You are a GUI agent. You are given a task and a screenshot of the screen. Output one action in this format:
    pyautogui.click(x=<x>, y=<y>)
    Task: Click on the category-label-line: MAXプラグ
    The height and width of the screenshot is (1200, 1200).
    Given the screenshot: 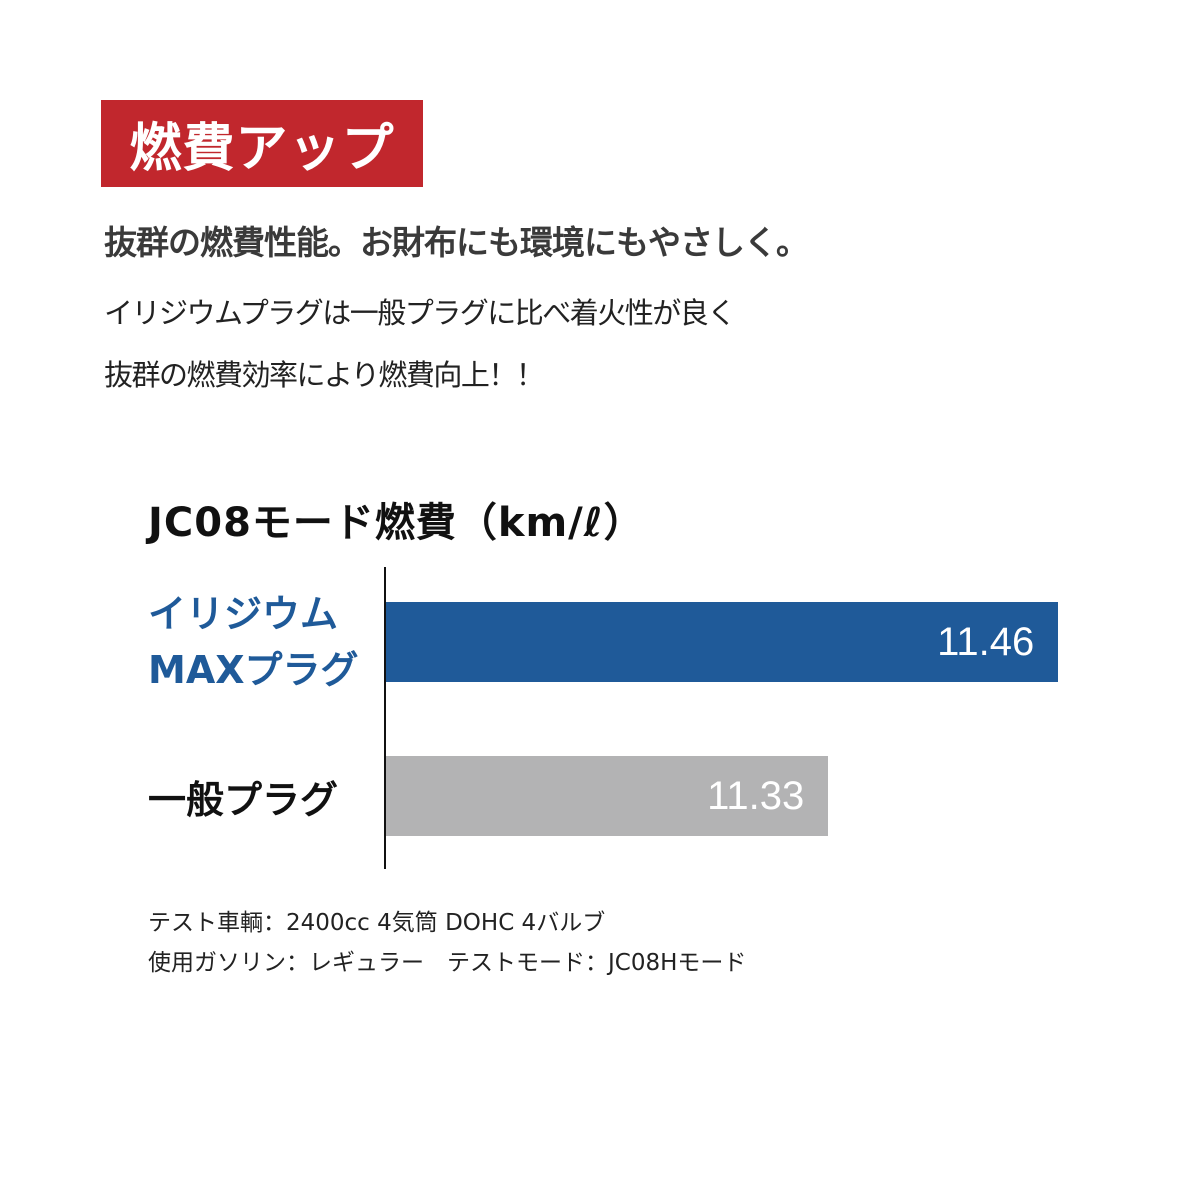 What is the action you would take?
    pyautogui.click(x=253, y=670)
    